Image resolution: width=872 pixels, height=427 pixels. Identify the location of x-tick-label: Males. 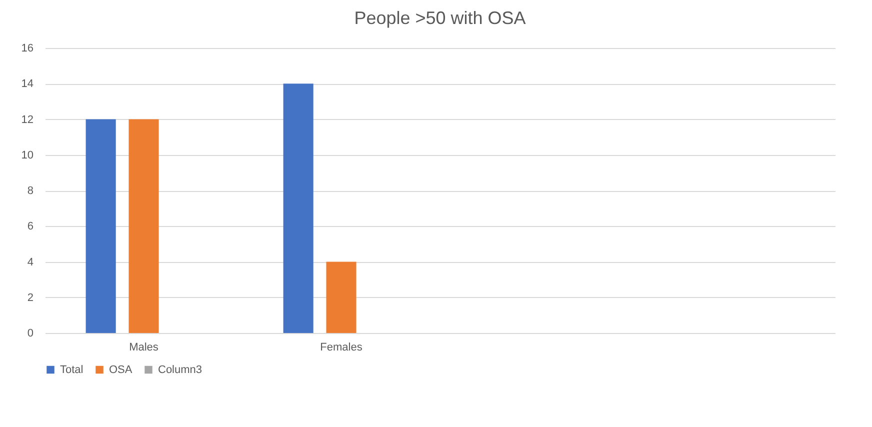
(144, 348).